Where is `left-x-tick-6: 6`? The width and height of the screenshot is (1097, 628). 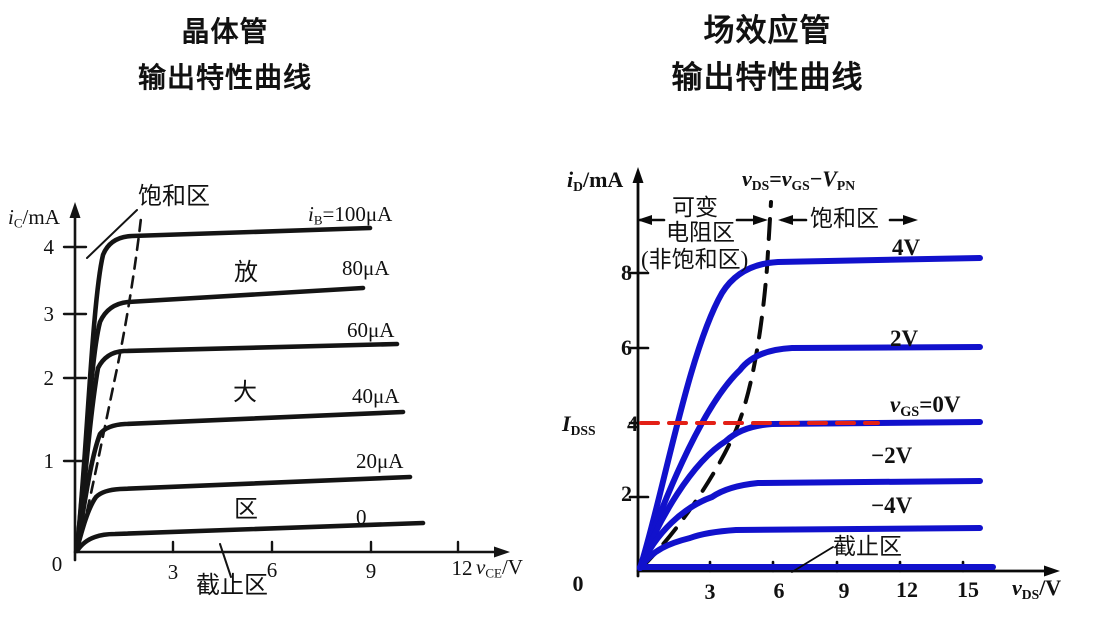
left-x-tick-6: 6 is located at coordinates (272, 570).